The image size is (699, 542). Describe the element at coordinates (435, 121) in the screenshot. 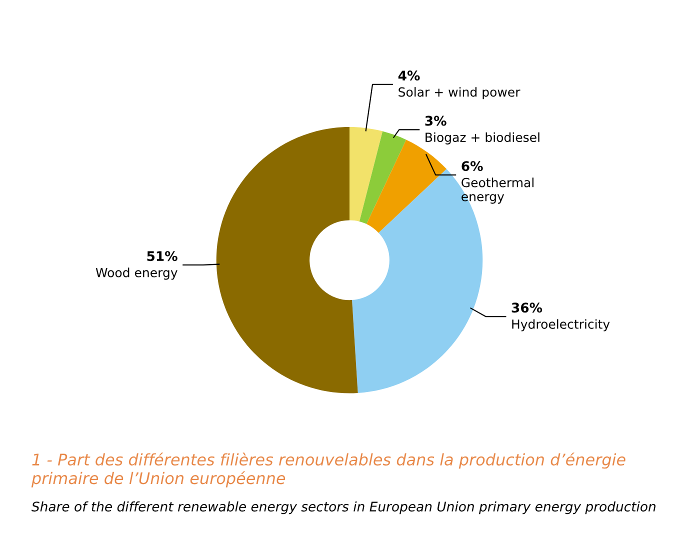

I see `data-label: 3%` at that location.